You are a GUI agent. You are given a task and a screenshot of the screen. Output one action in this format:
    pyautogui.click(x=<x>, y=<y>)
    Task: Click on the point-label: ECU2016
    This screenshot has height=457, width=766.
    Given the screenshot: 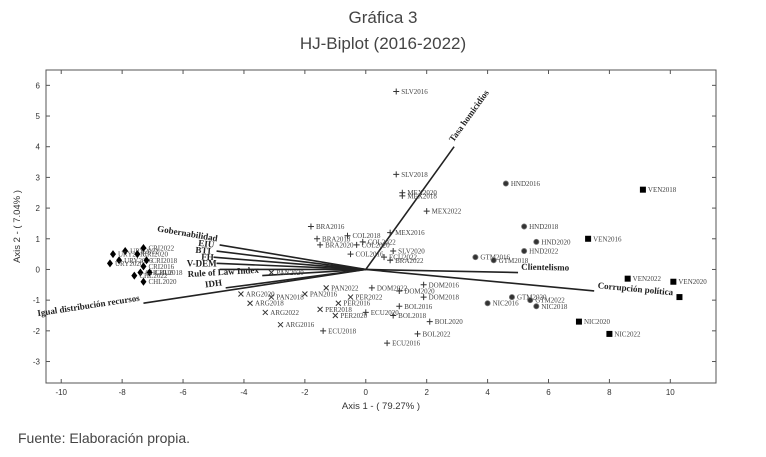 What is the action you would take?
    pyautogui.click(x=406, y=344)
    